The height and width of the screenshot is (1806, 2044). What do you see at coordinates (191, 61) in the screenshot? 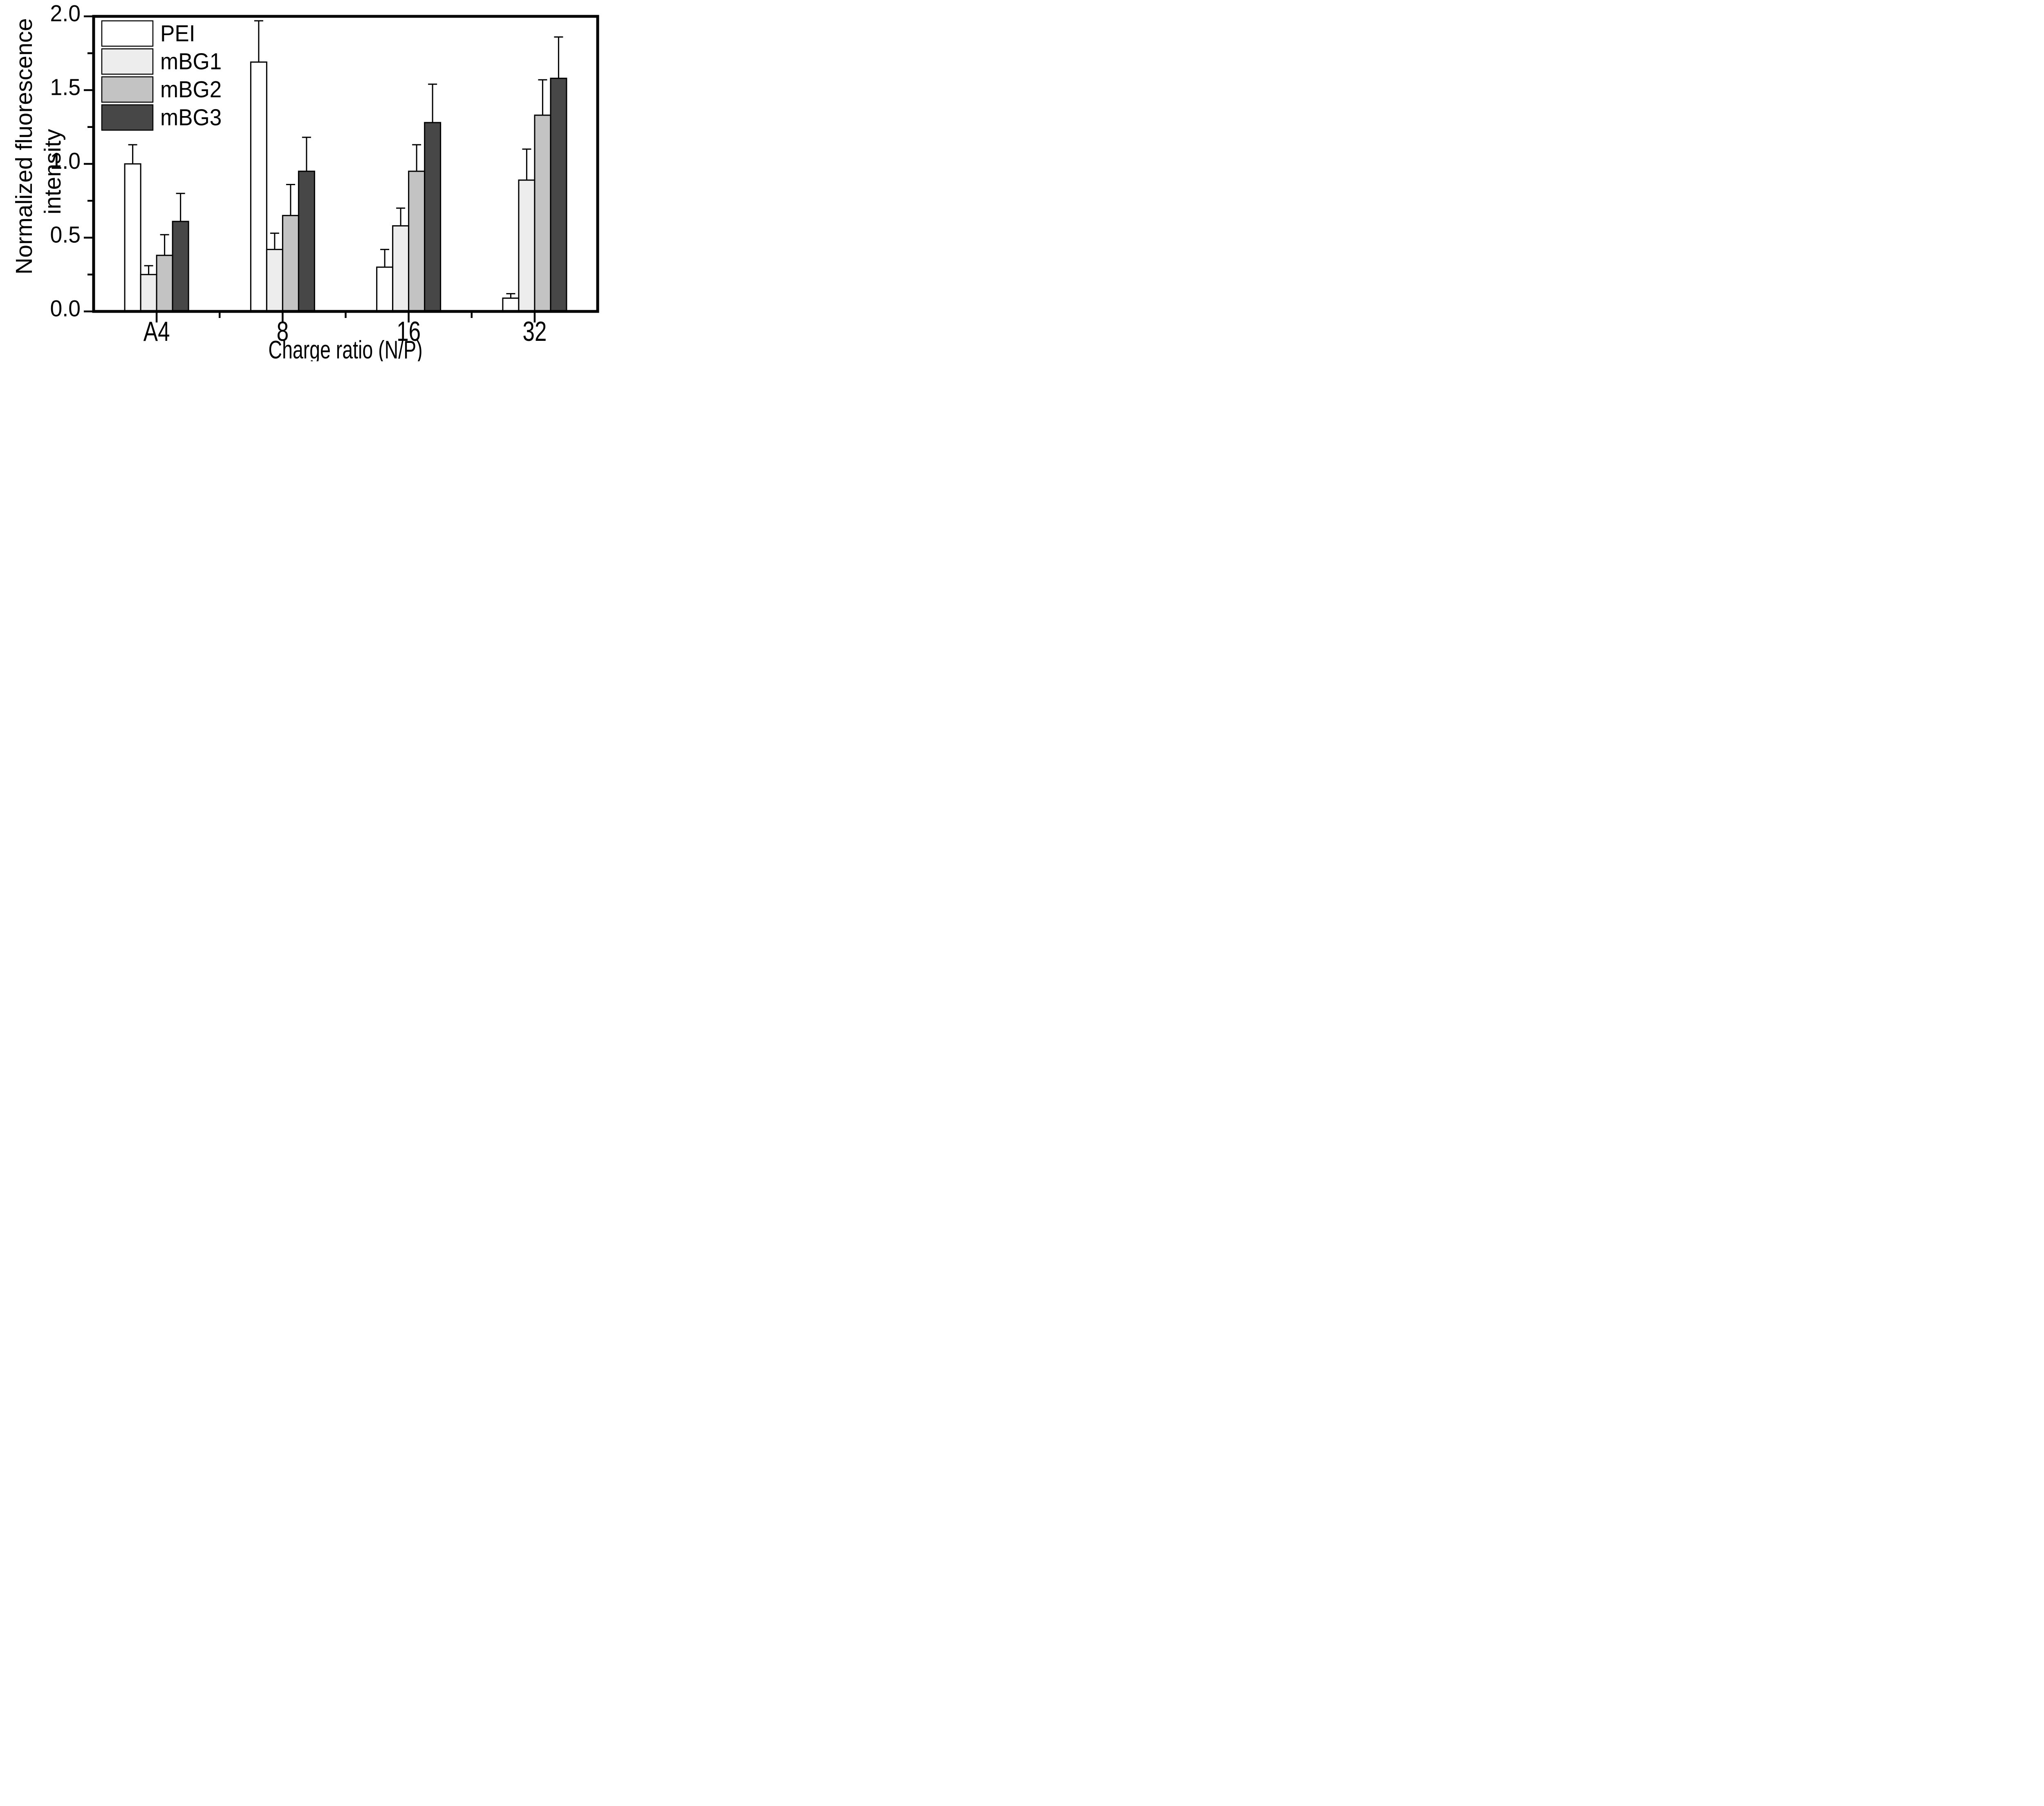
I see `legend-label-mbg1: mBG1` at bounding box center [191, 61].